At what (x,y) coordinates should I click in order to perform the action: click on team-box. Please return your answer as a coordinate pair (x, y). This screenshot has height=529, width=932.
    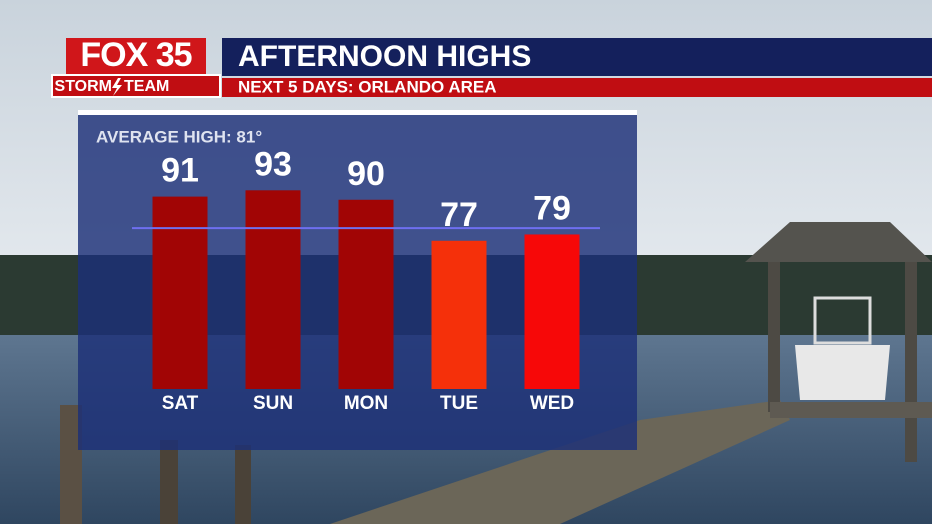
    Looking at the image, I should click on (136, 86).